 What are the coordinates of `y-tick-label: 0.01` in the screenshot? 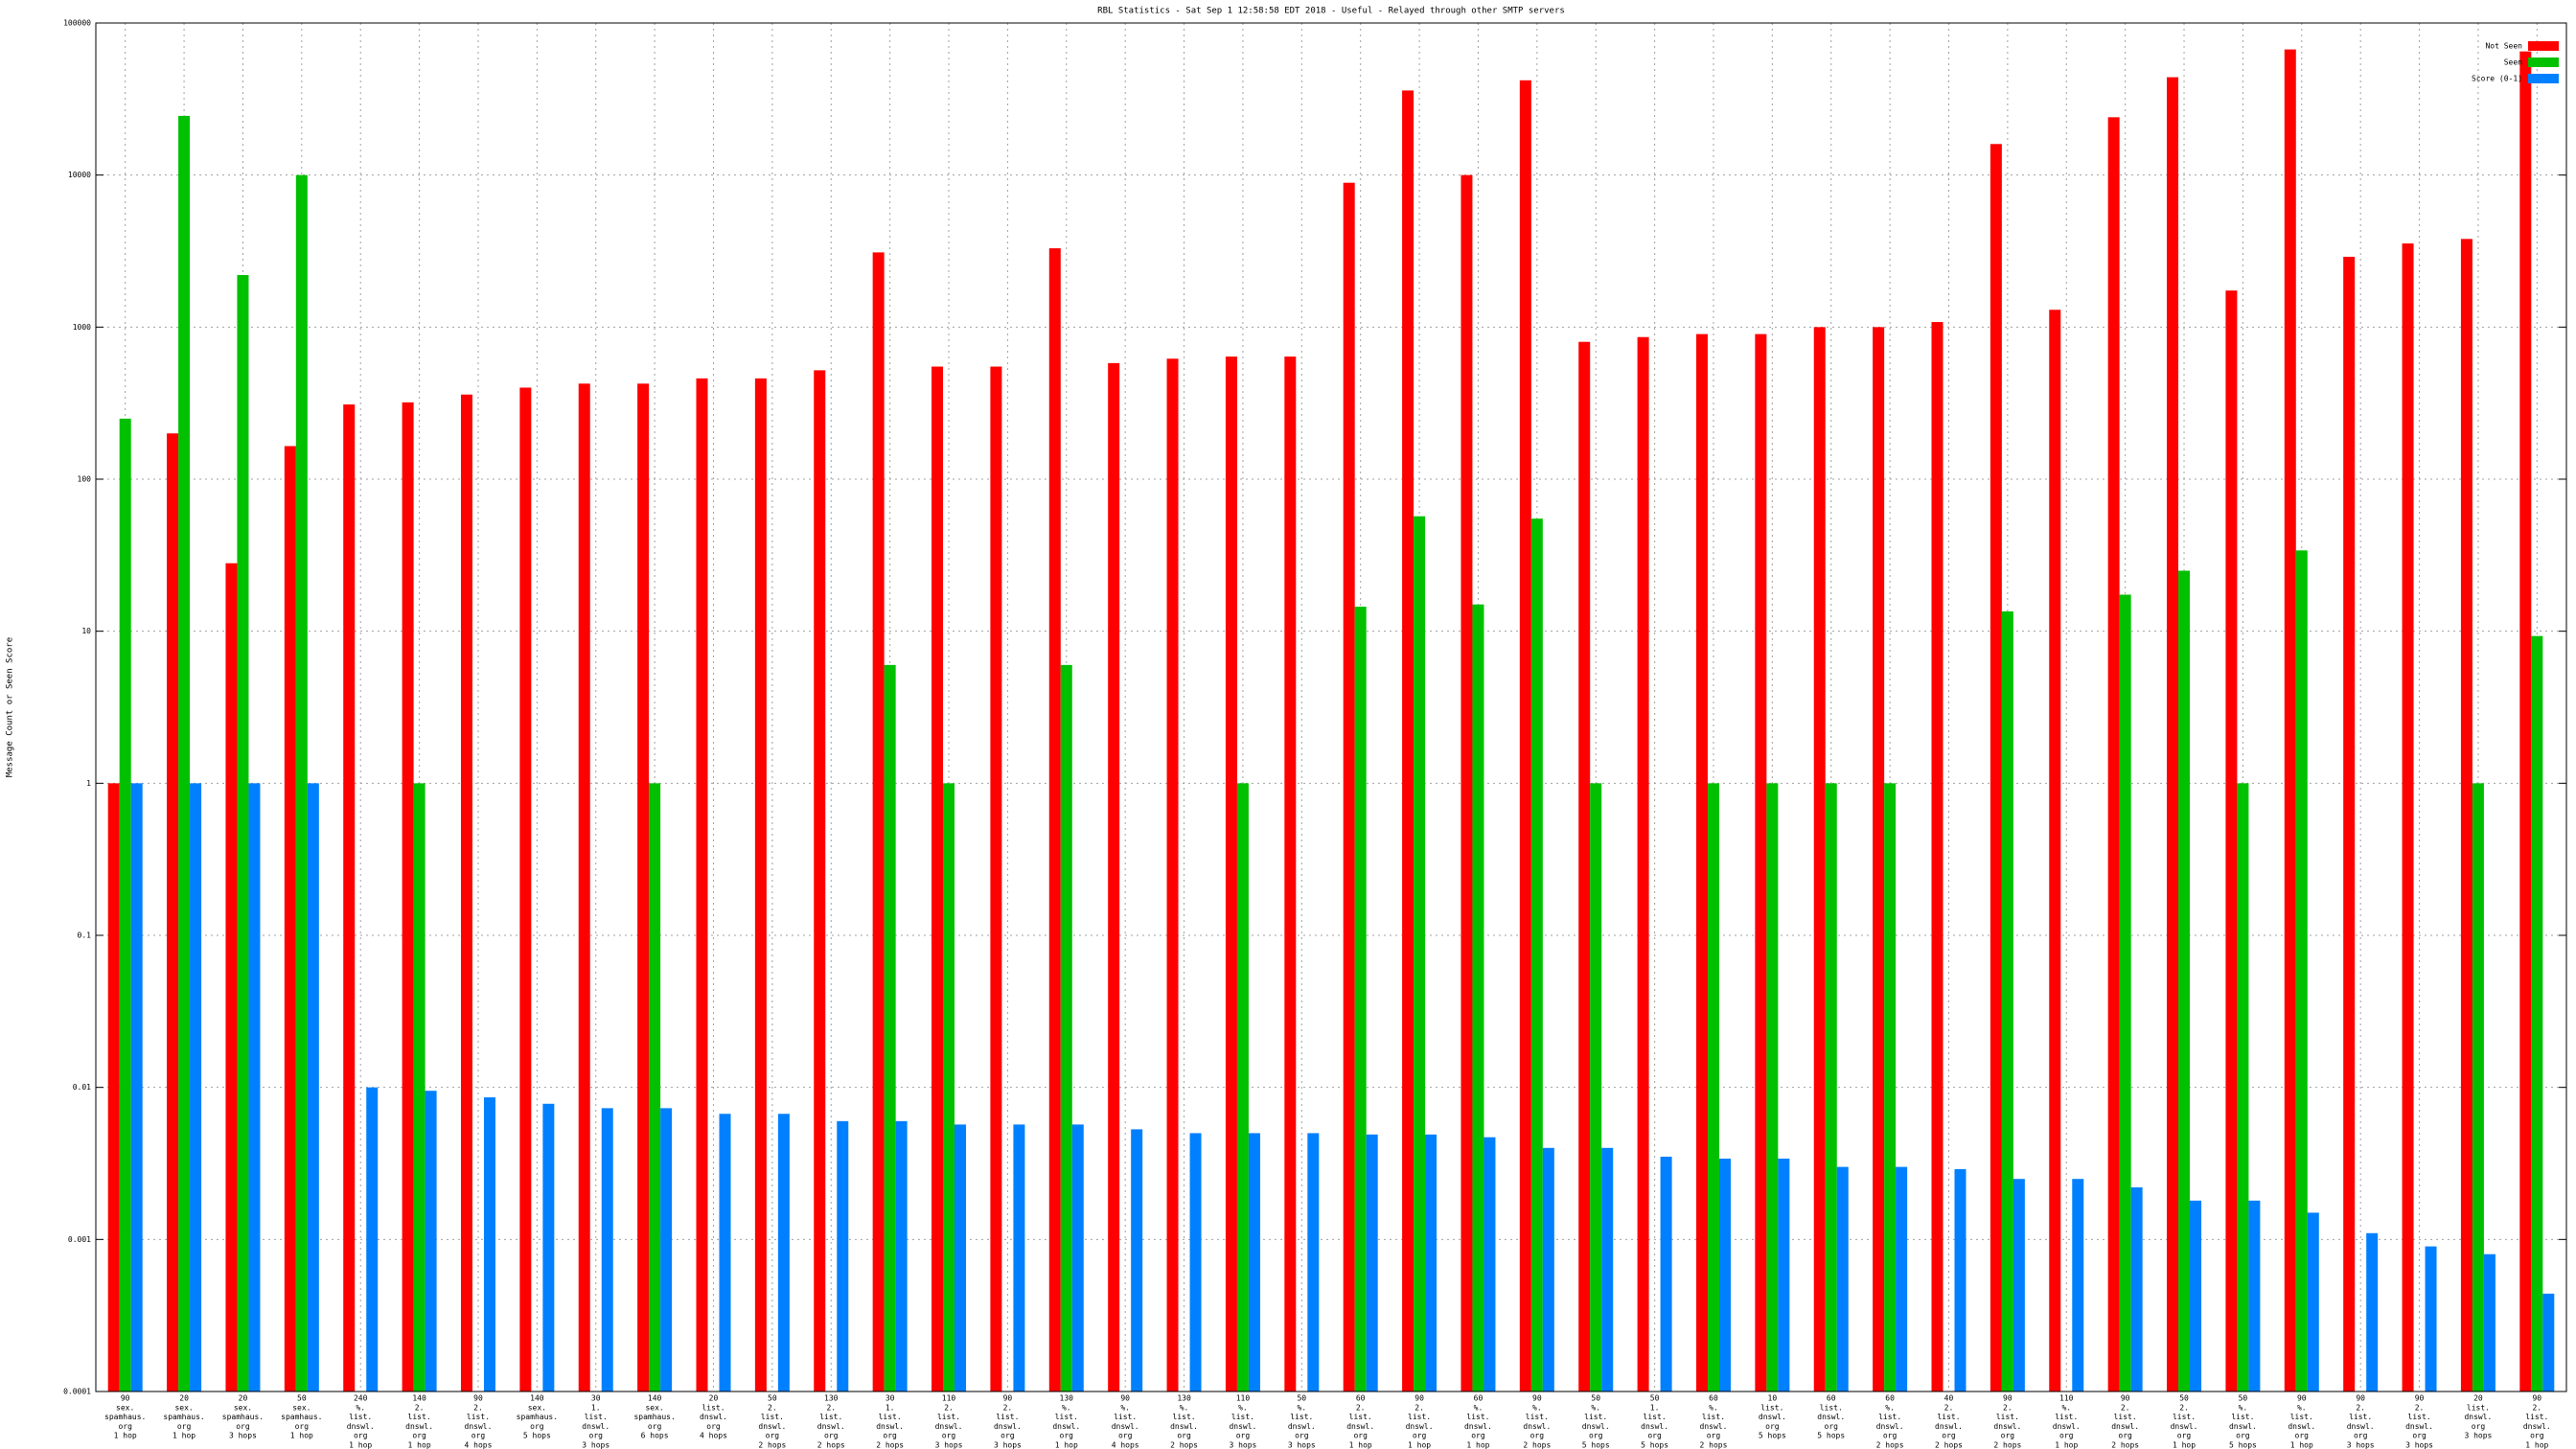 It's located at (82, 1087).